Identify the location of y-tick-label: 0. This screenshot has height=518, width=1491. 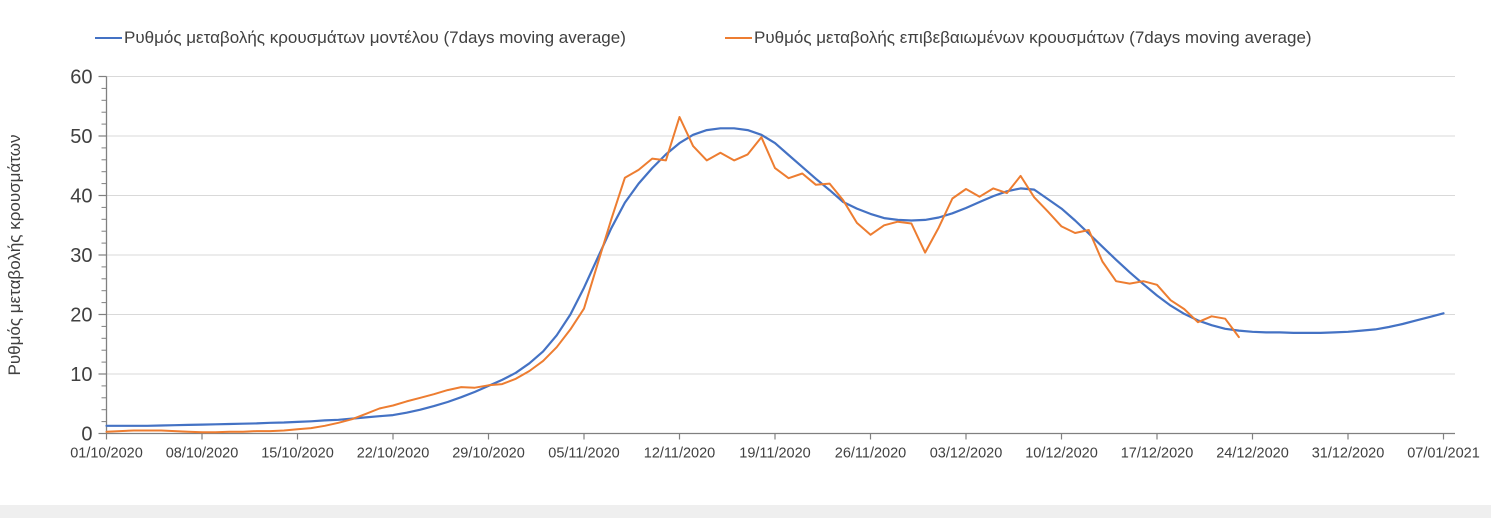
(86, 435).